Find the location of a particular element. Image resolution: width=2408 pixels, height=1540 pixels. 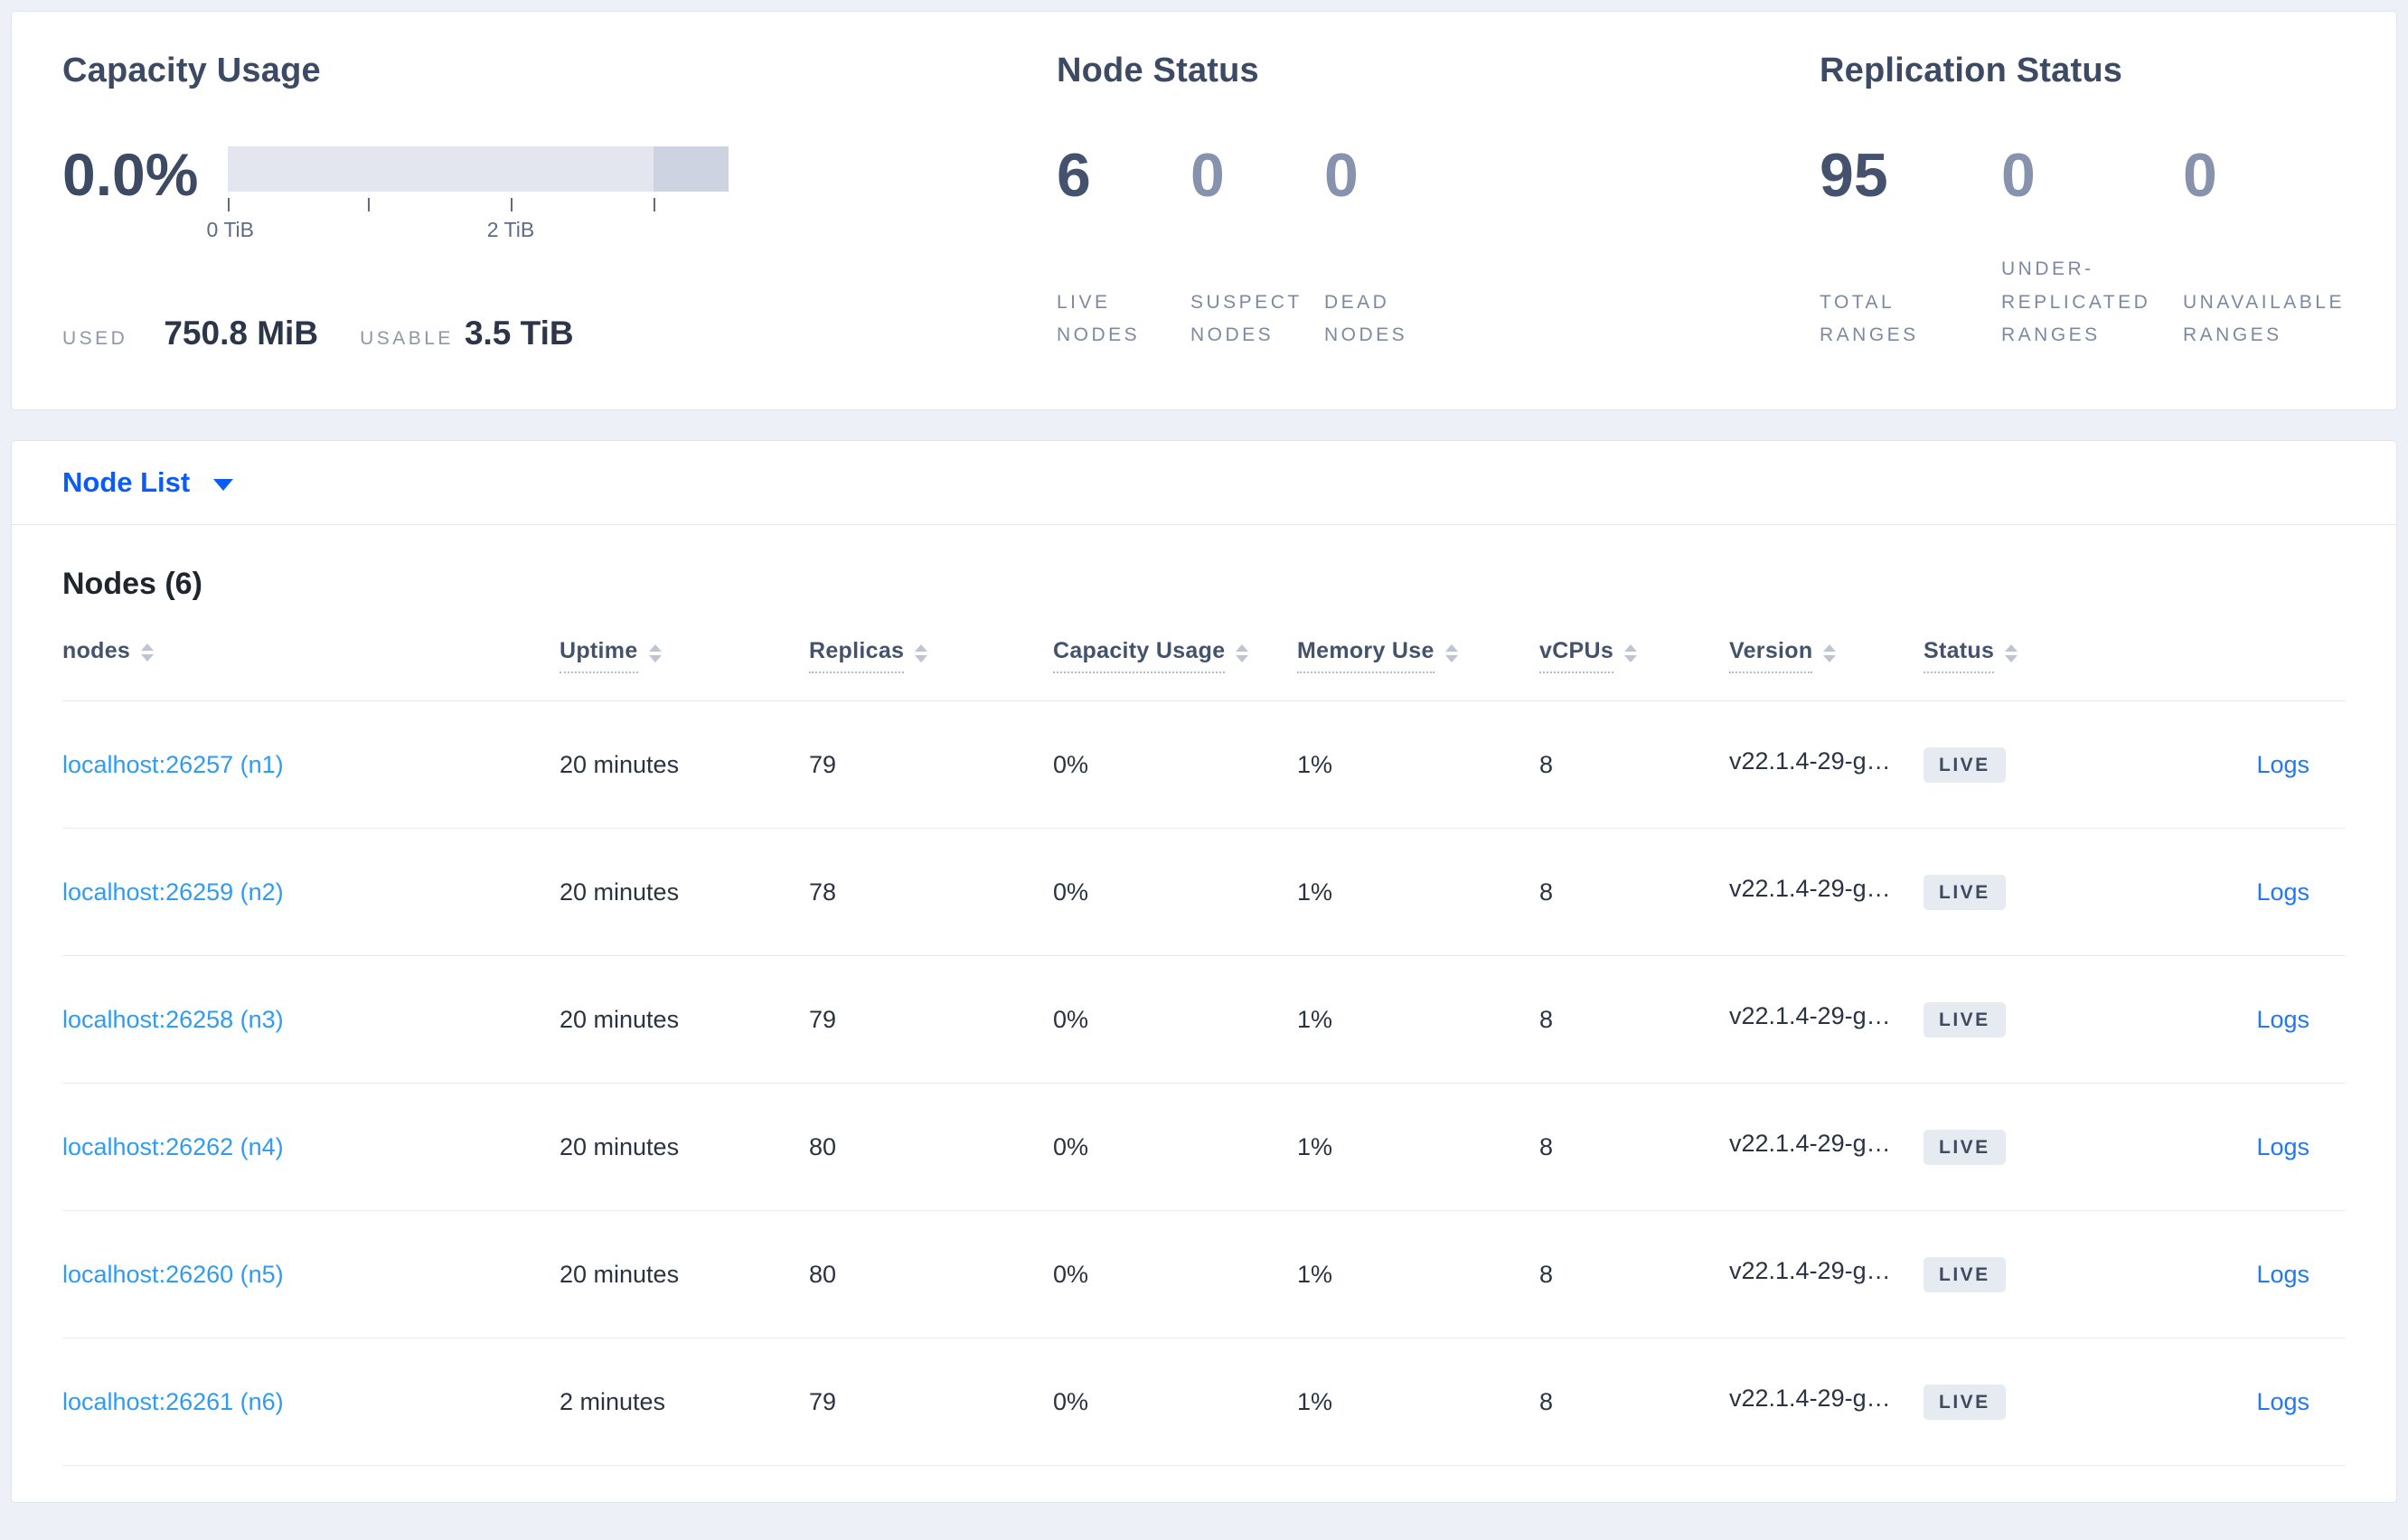

node-link: localhost:26257 (n1) is located at coordinates (173, 764).